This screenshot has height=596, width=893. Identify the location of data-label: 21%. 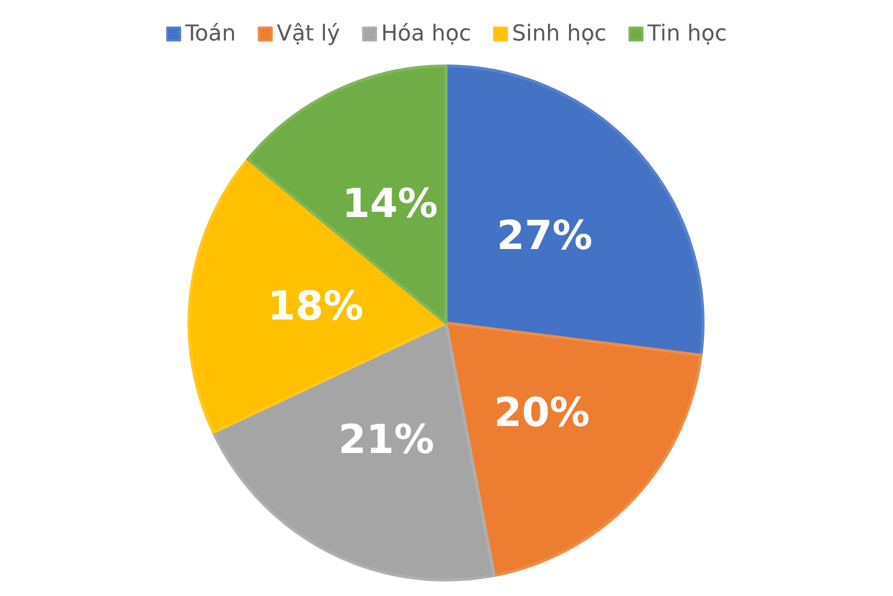
(386, 440).